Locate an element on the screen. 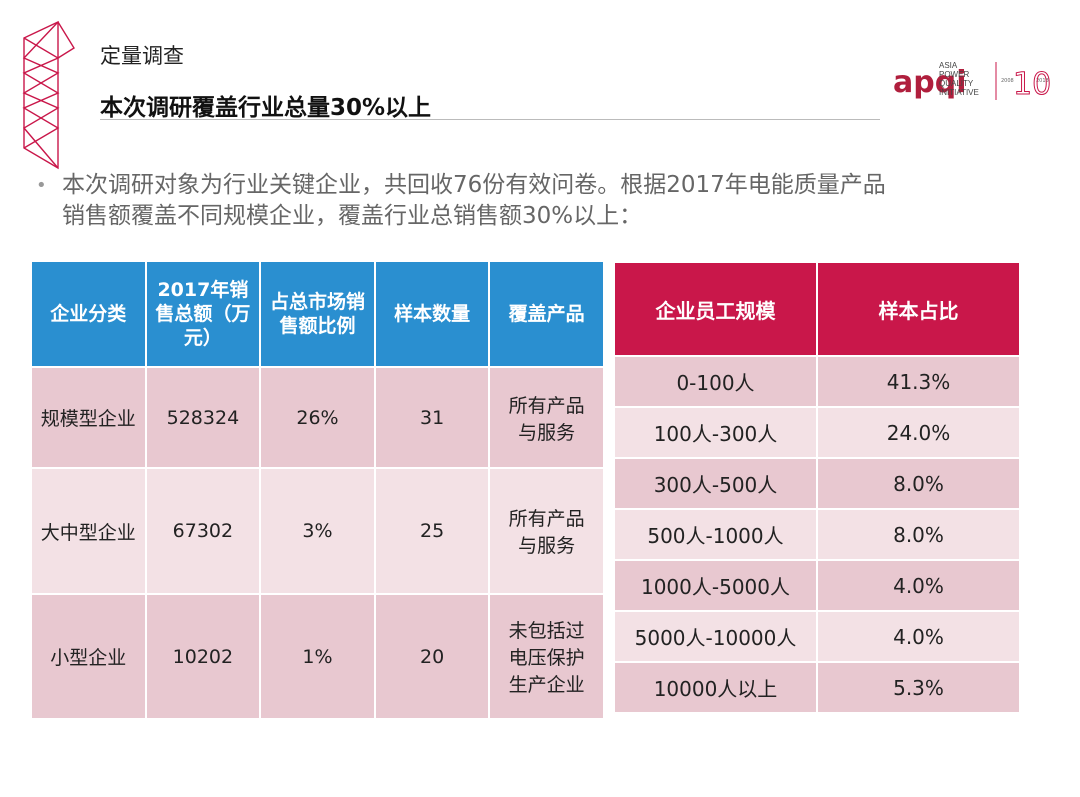 This screenshot has width=1080, height=797. cell: 规模型企业 is located at coordinates (88, 417).